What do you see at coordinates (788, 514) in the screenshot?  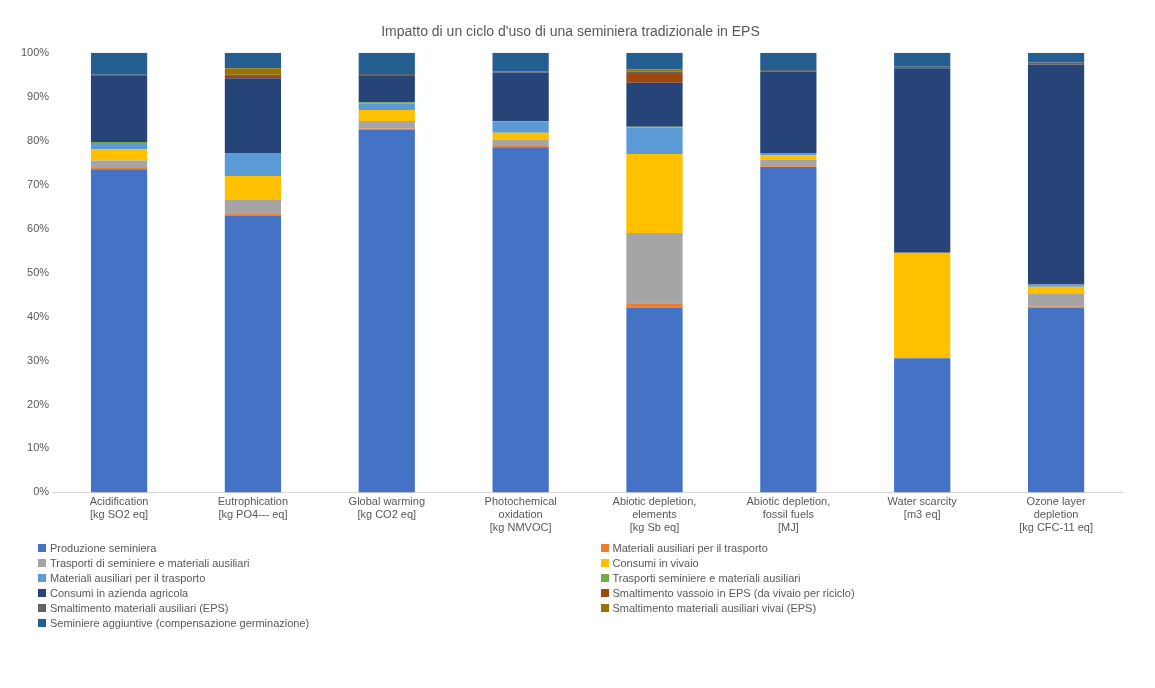 I see `x-tick-label: Abiotic depletion, fossil fuels [MJ]` at bounding box center [788, 514].